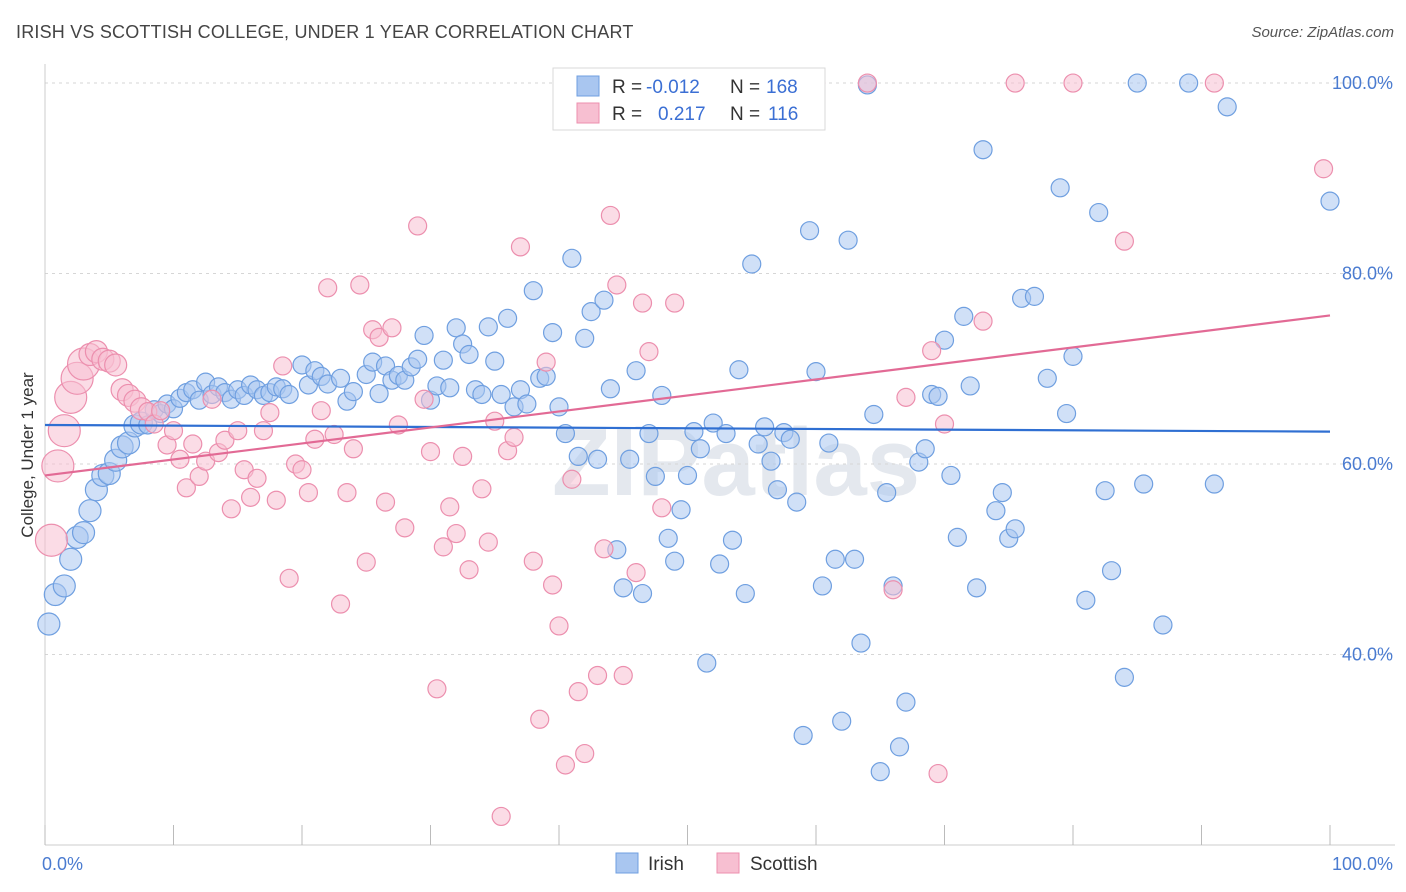  Describe the element at coordinates (627, 863) in the screenshot. I see `legend-irish-swatch` at that location.